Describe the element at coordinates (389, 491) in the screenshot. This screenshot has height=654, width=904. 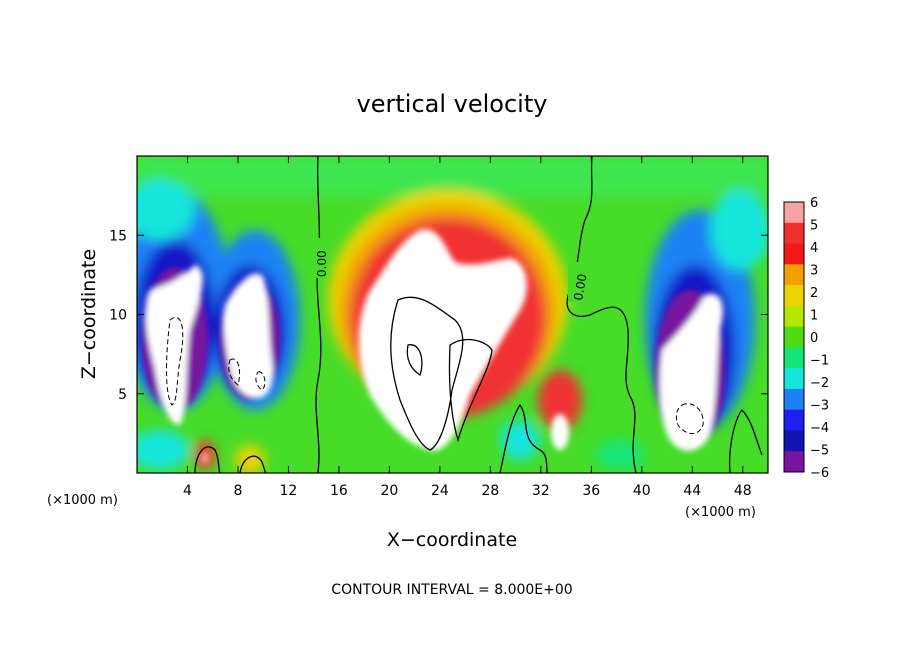
I see `x-tick-label: 20` at that location.